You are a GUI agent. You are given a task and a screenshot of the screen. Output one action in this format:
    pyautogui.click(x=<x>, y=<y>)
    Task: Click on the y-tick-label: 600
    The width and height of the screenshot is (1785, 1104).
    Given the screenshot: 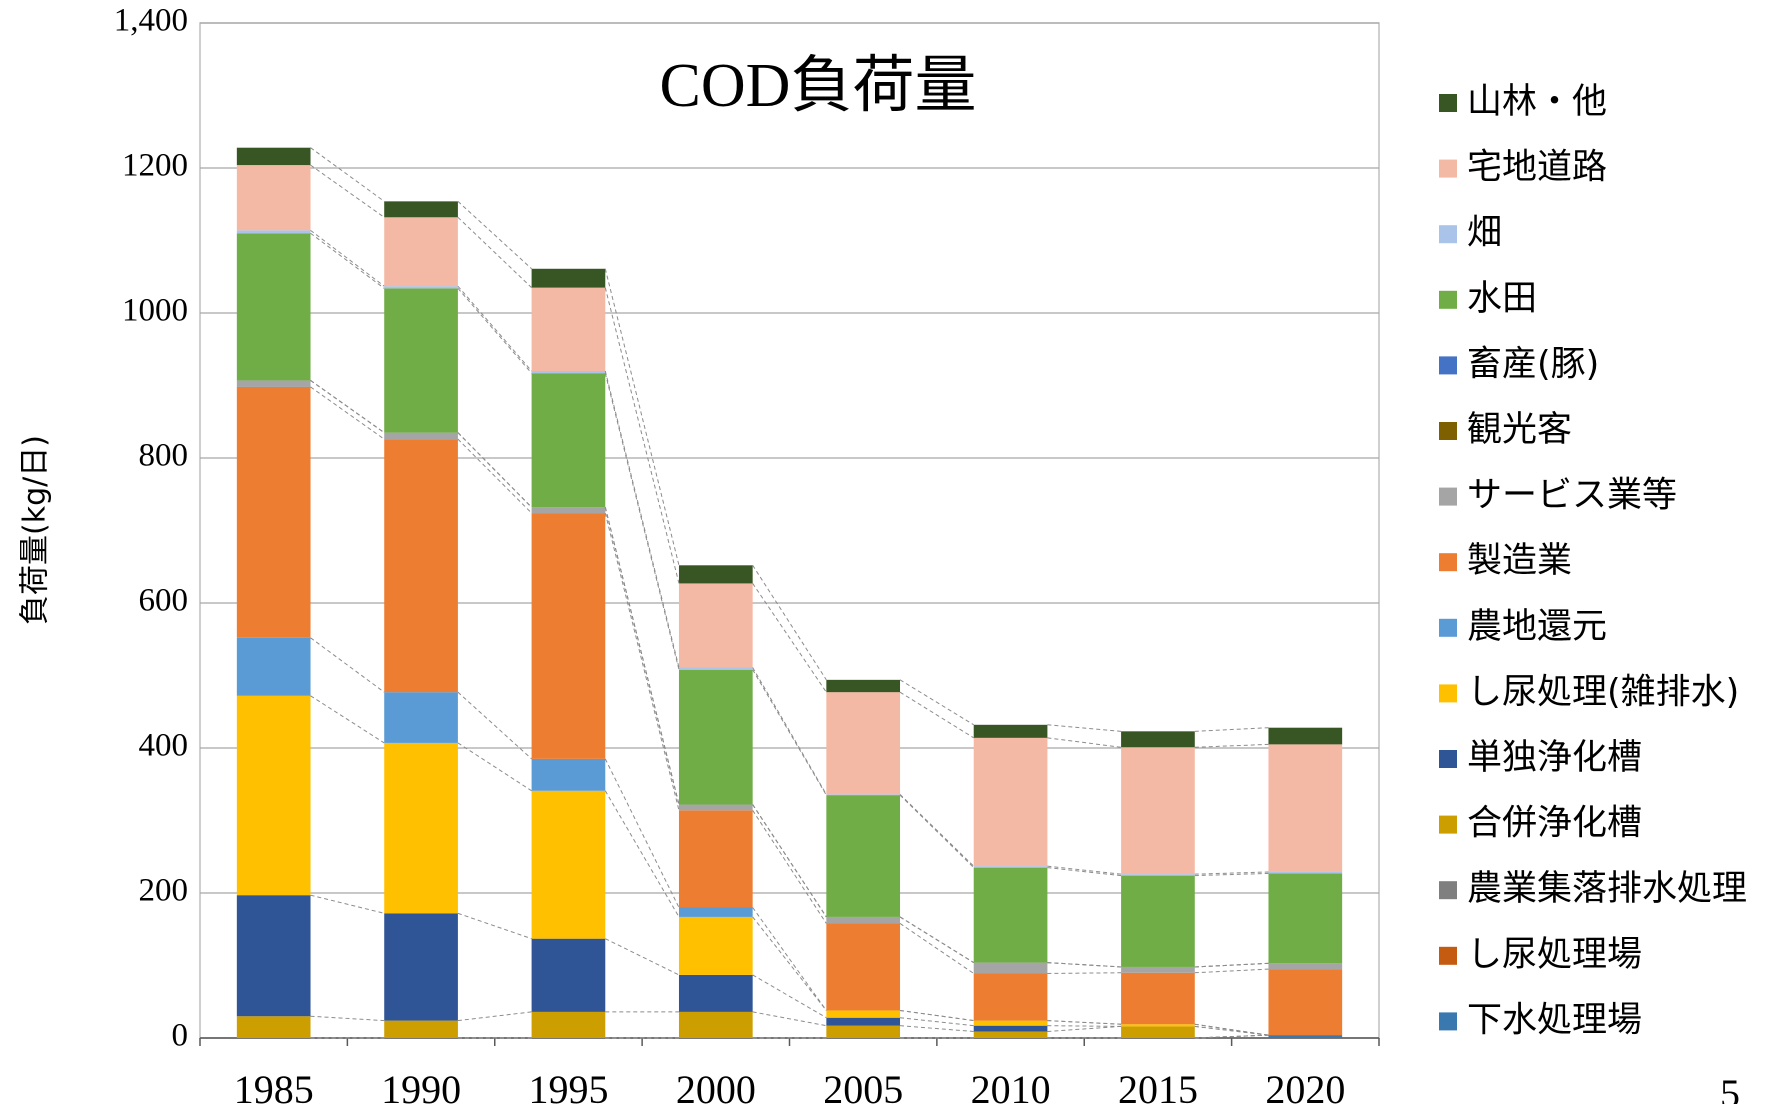 What is the action you would take?
    pyautogui.click(x=164, y=601)
    